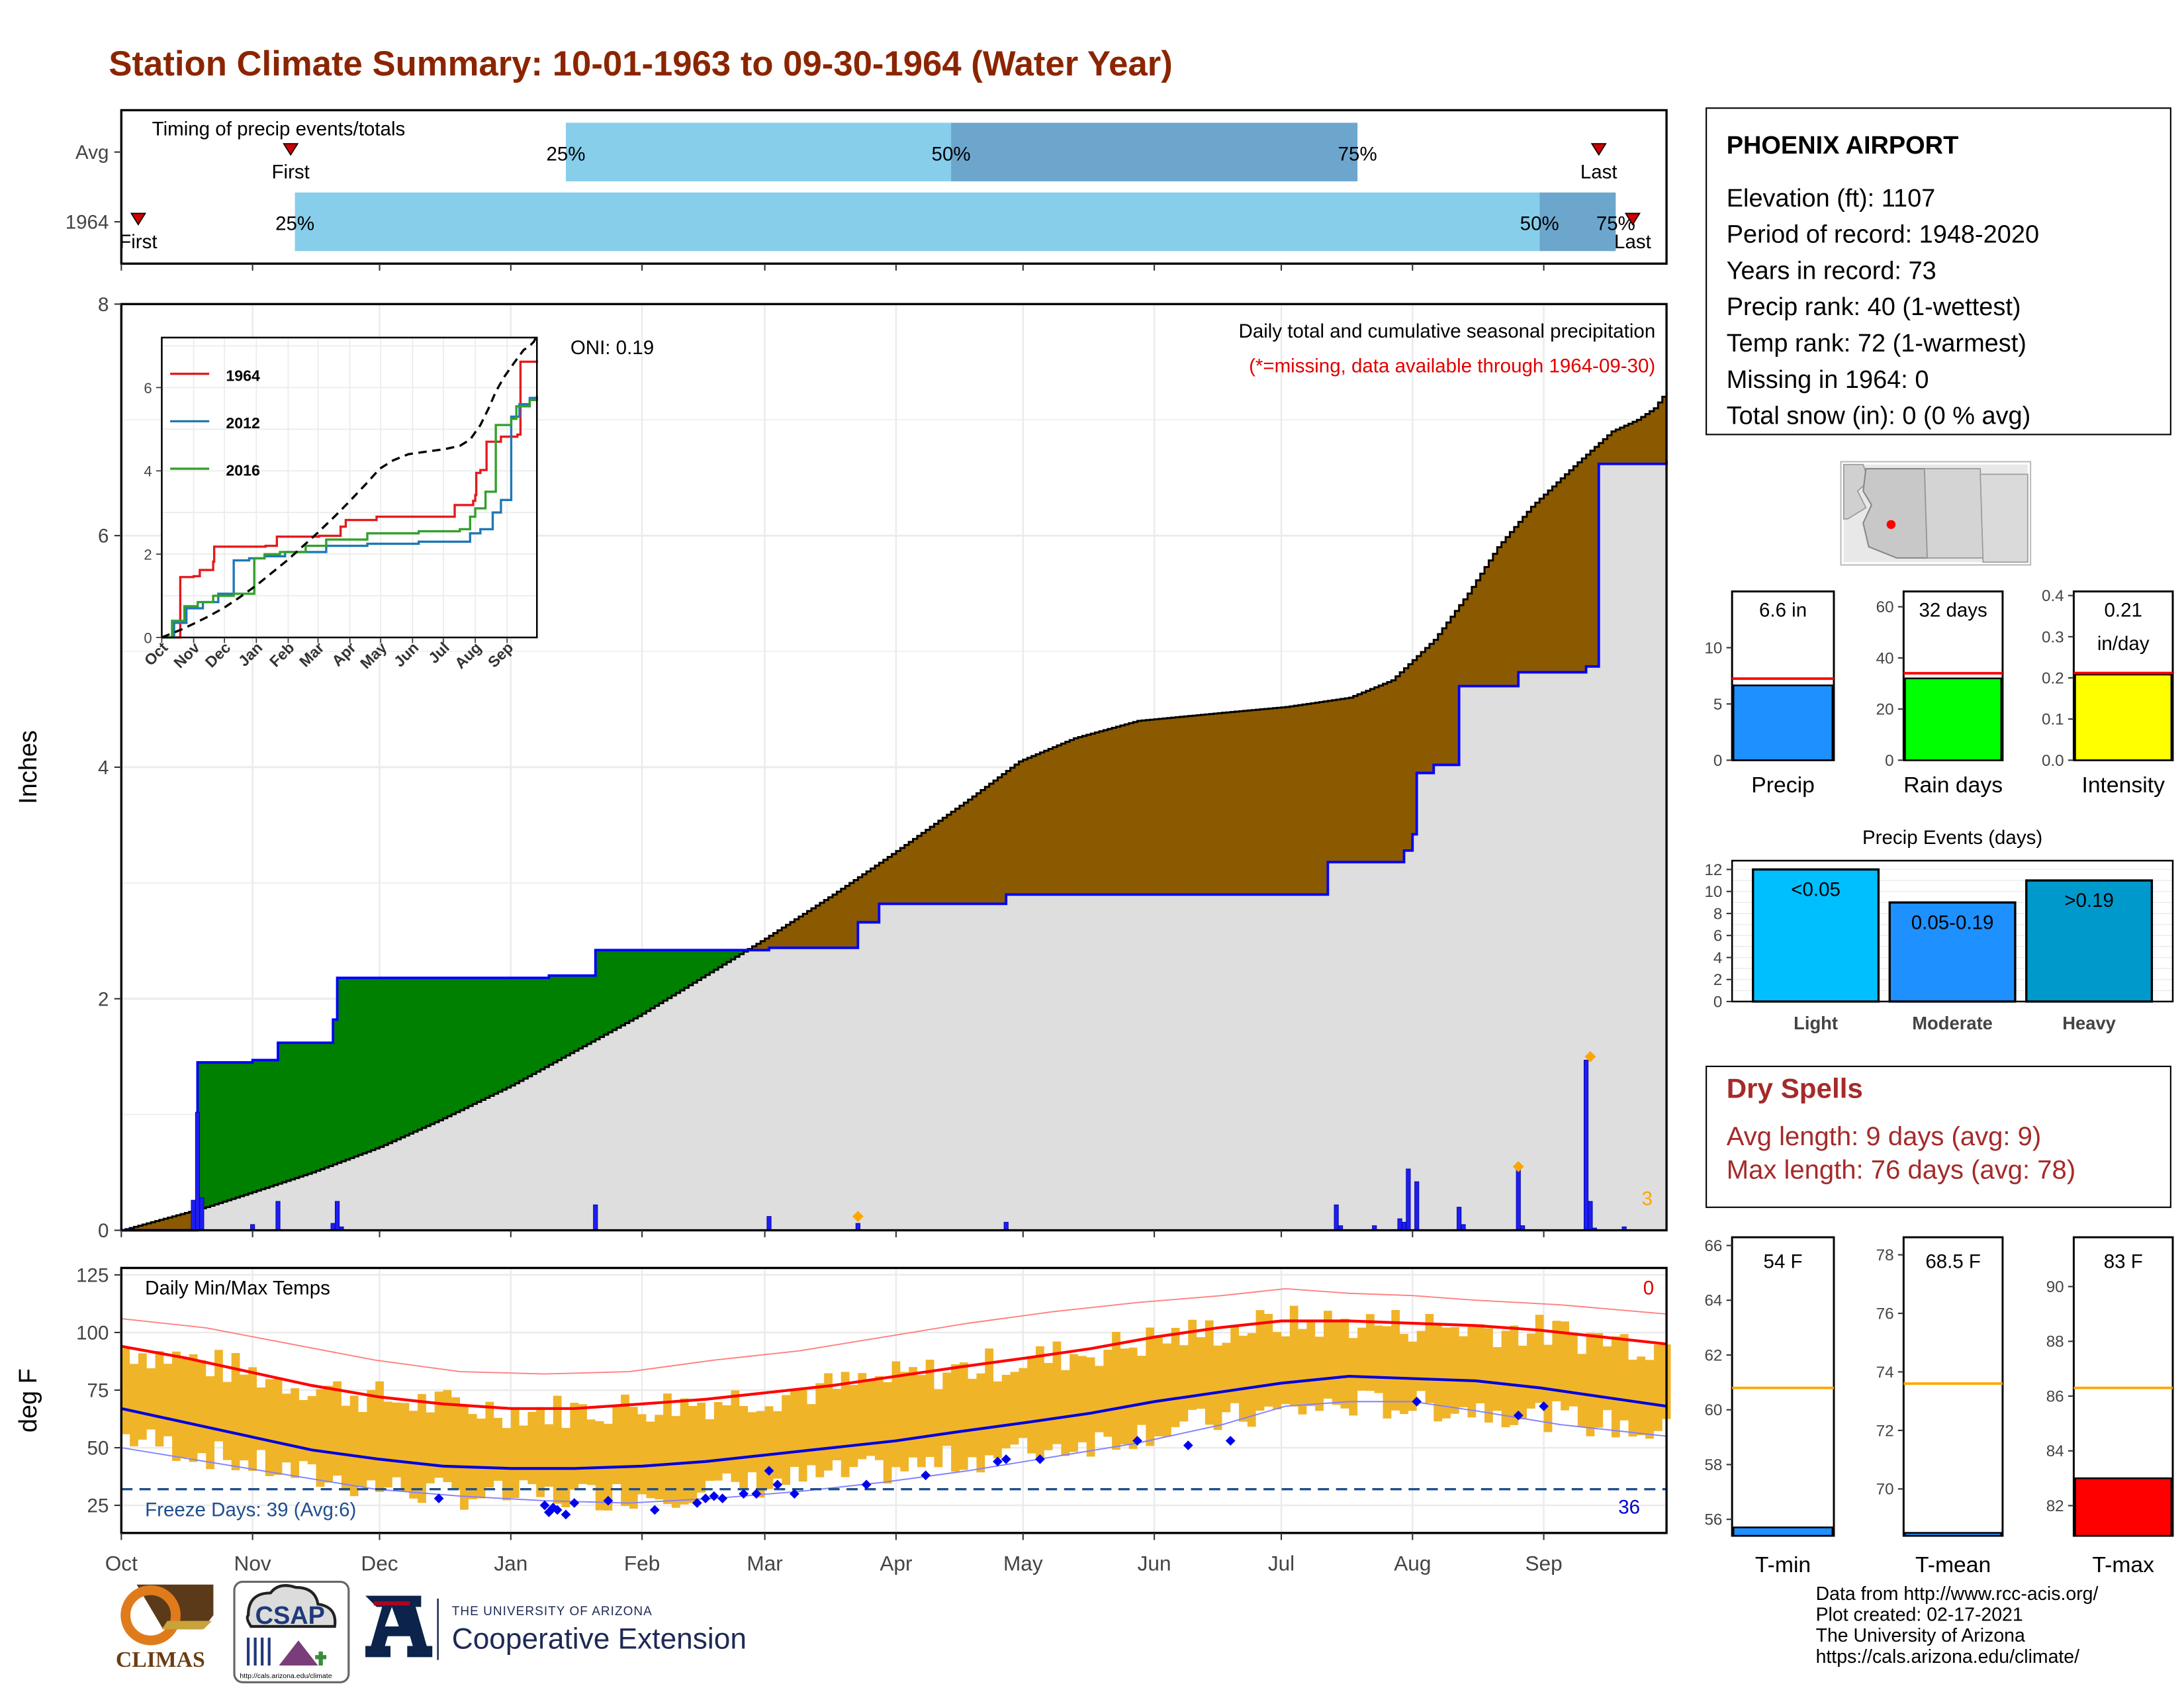 The image size is (2184, 1688). Describe the element at coordinates (286, 1676) in the screenshot. I see `csap-url: http://cals.arizona.edu/climate` at that location.